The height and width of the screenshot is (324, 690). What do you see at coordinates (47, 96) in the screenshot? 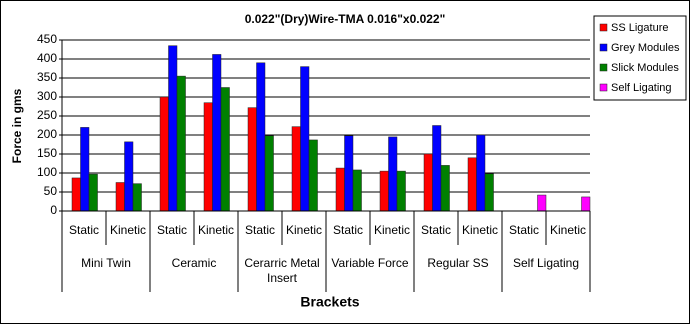
I see `y-tick-label: 300` at bounding box center [47, 96].